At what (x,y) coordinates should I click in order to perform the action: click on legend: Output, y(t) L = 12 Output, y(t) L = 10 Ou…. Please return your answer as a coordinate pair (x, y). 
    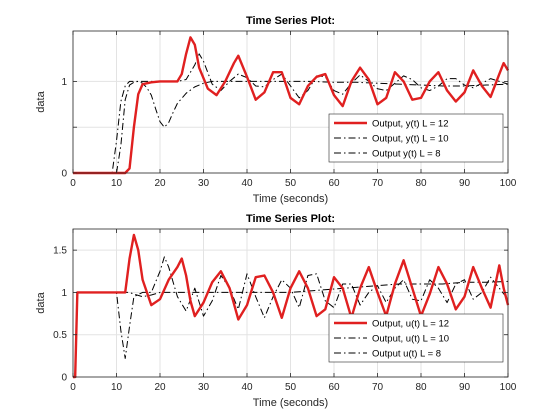
    Looking at the image, I should click on (416, 138).